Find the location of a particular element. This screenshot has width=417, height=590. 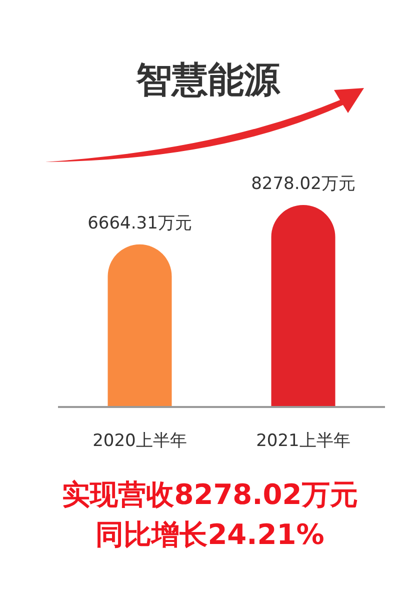

x-tick-label: 2020上半年 is located at coordinates (139, 441).